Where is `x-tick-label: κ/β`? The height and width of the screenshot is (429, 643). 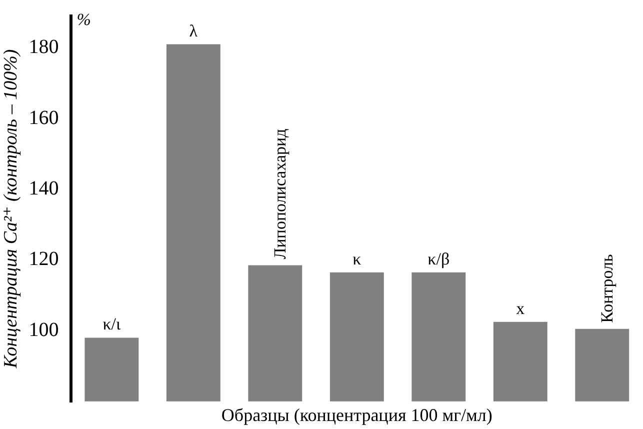
x-tick-label: κ/β is located at coordinates (439, 258).